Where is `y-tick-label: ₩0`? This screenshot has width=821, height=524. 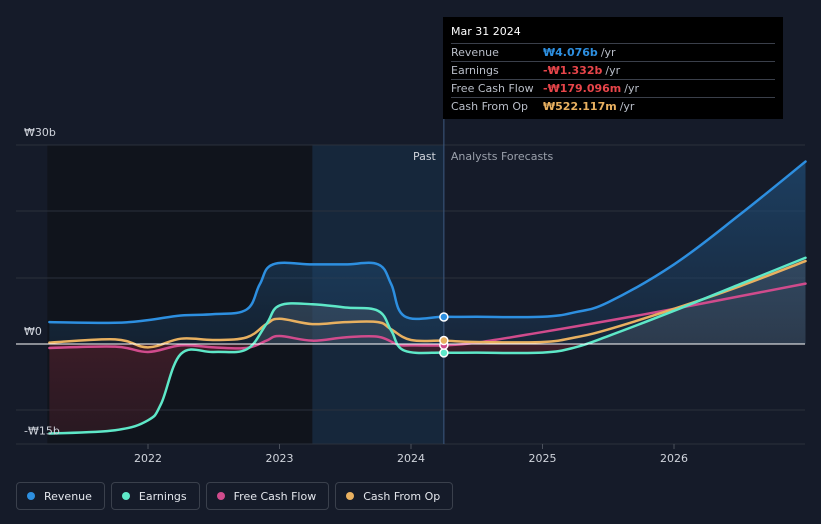
y-tick-label: ₩0 is located at coordinates (33, 331).